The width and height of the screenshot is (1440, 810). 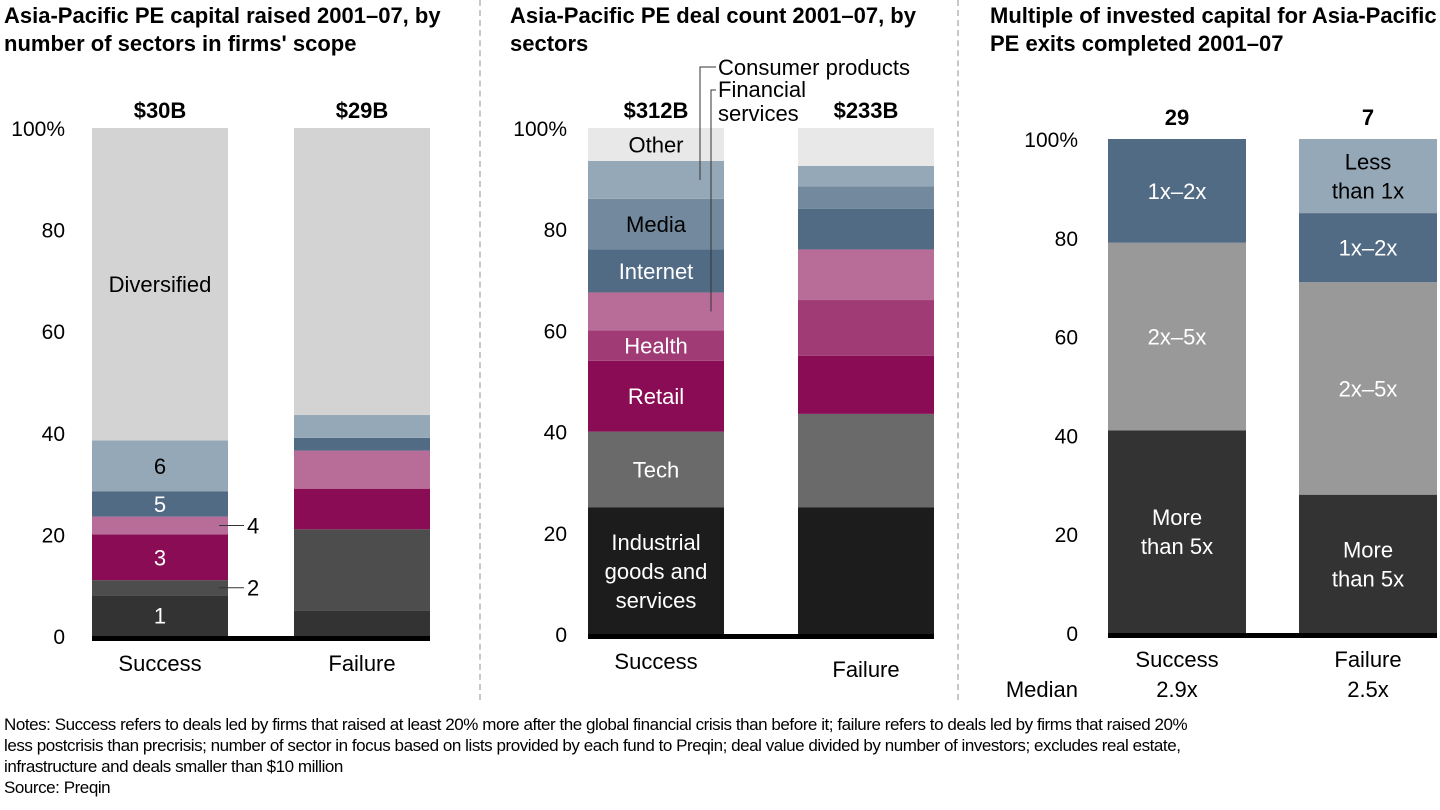 What do you see at coordinates (656, 600) in the screenshot?
I see `segment-label: services` at bounding box center [656, 600].